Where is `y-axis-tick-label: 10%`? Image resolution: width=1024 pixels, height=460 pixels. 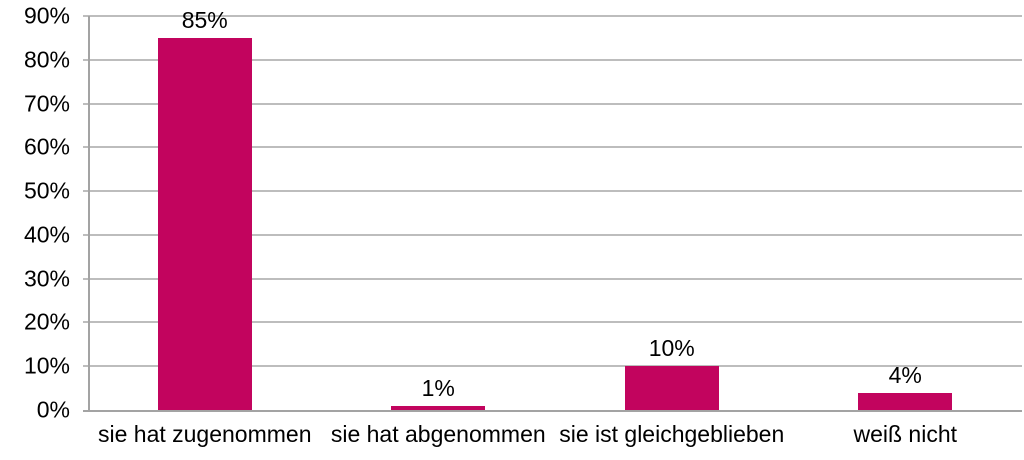 y-axis-tick-label: 10% is located at coordinates (46, 365).